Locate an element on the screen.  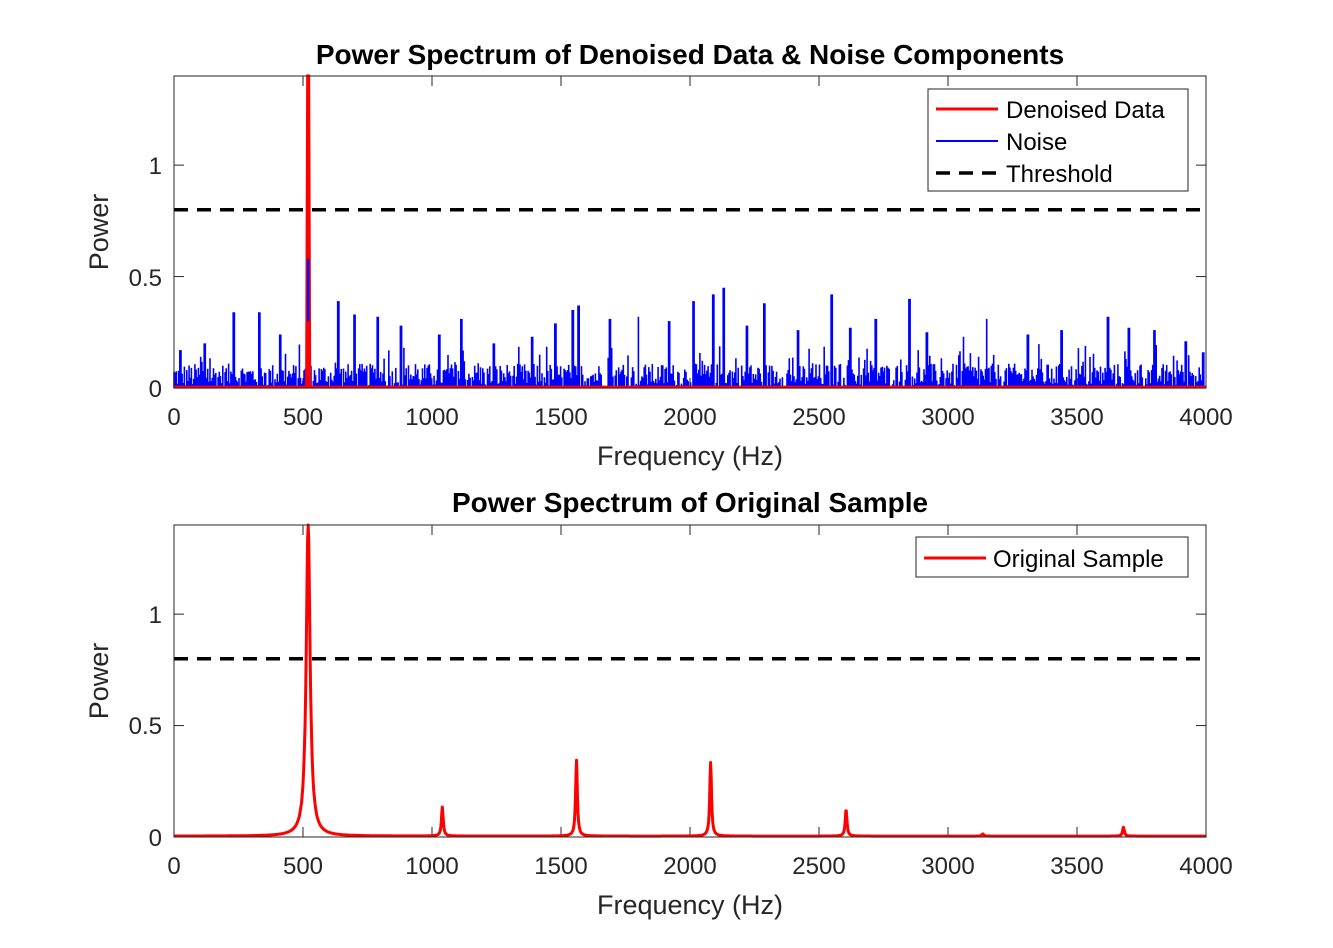
legend-label-original-sample: Original Sample is located at coordinates (1078, 559).